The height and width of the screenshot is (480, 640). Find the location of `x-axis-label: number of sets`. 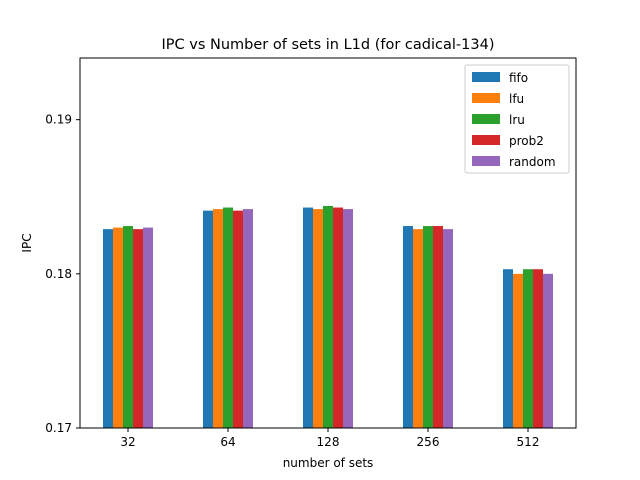

x-axis-label: number of sets is located at coordinates (328, 463).